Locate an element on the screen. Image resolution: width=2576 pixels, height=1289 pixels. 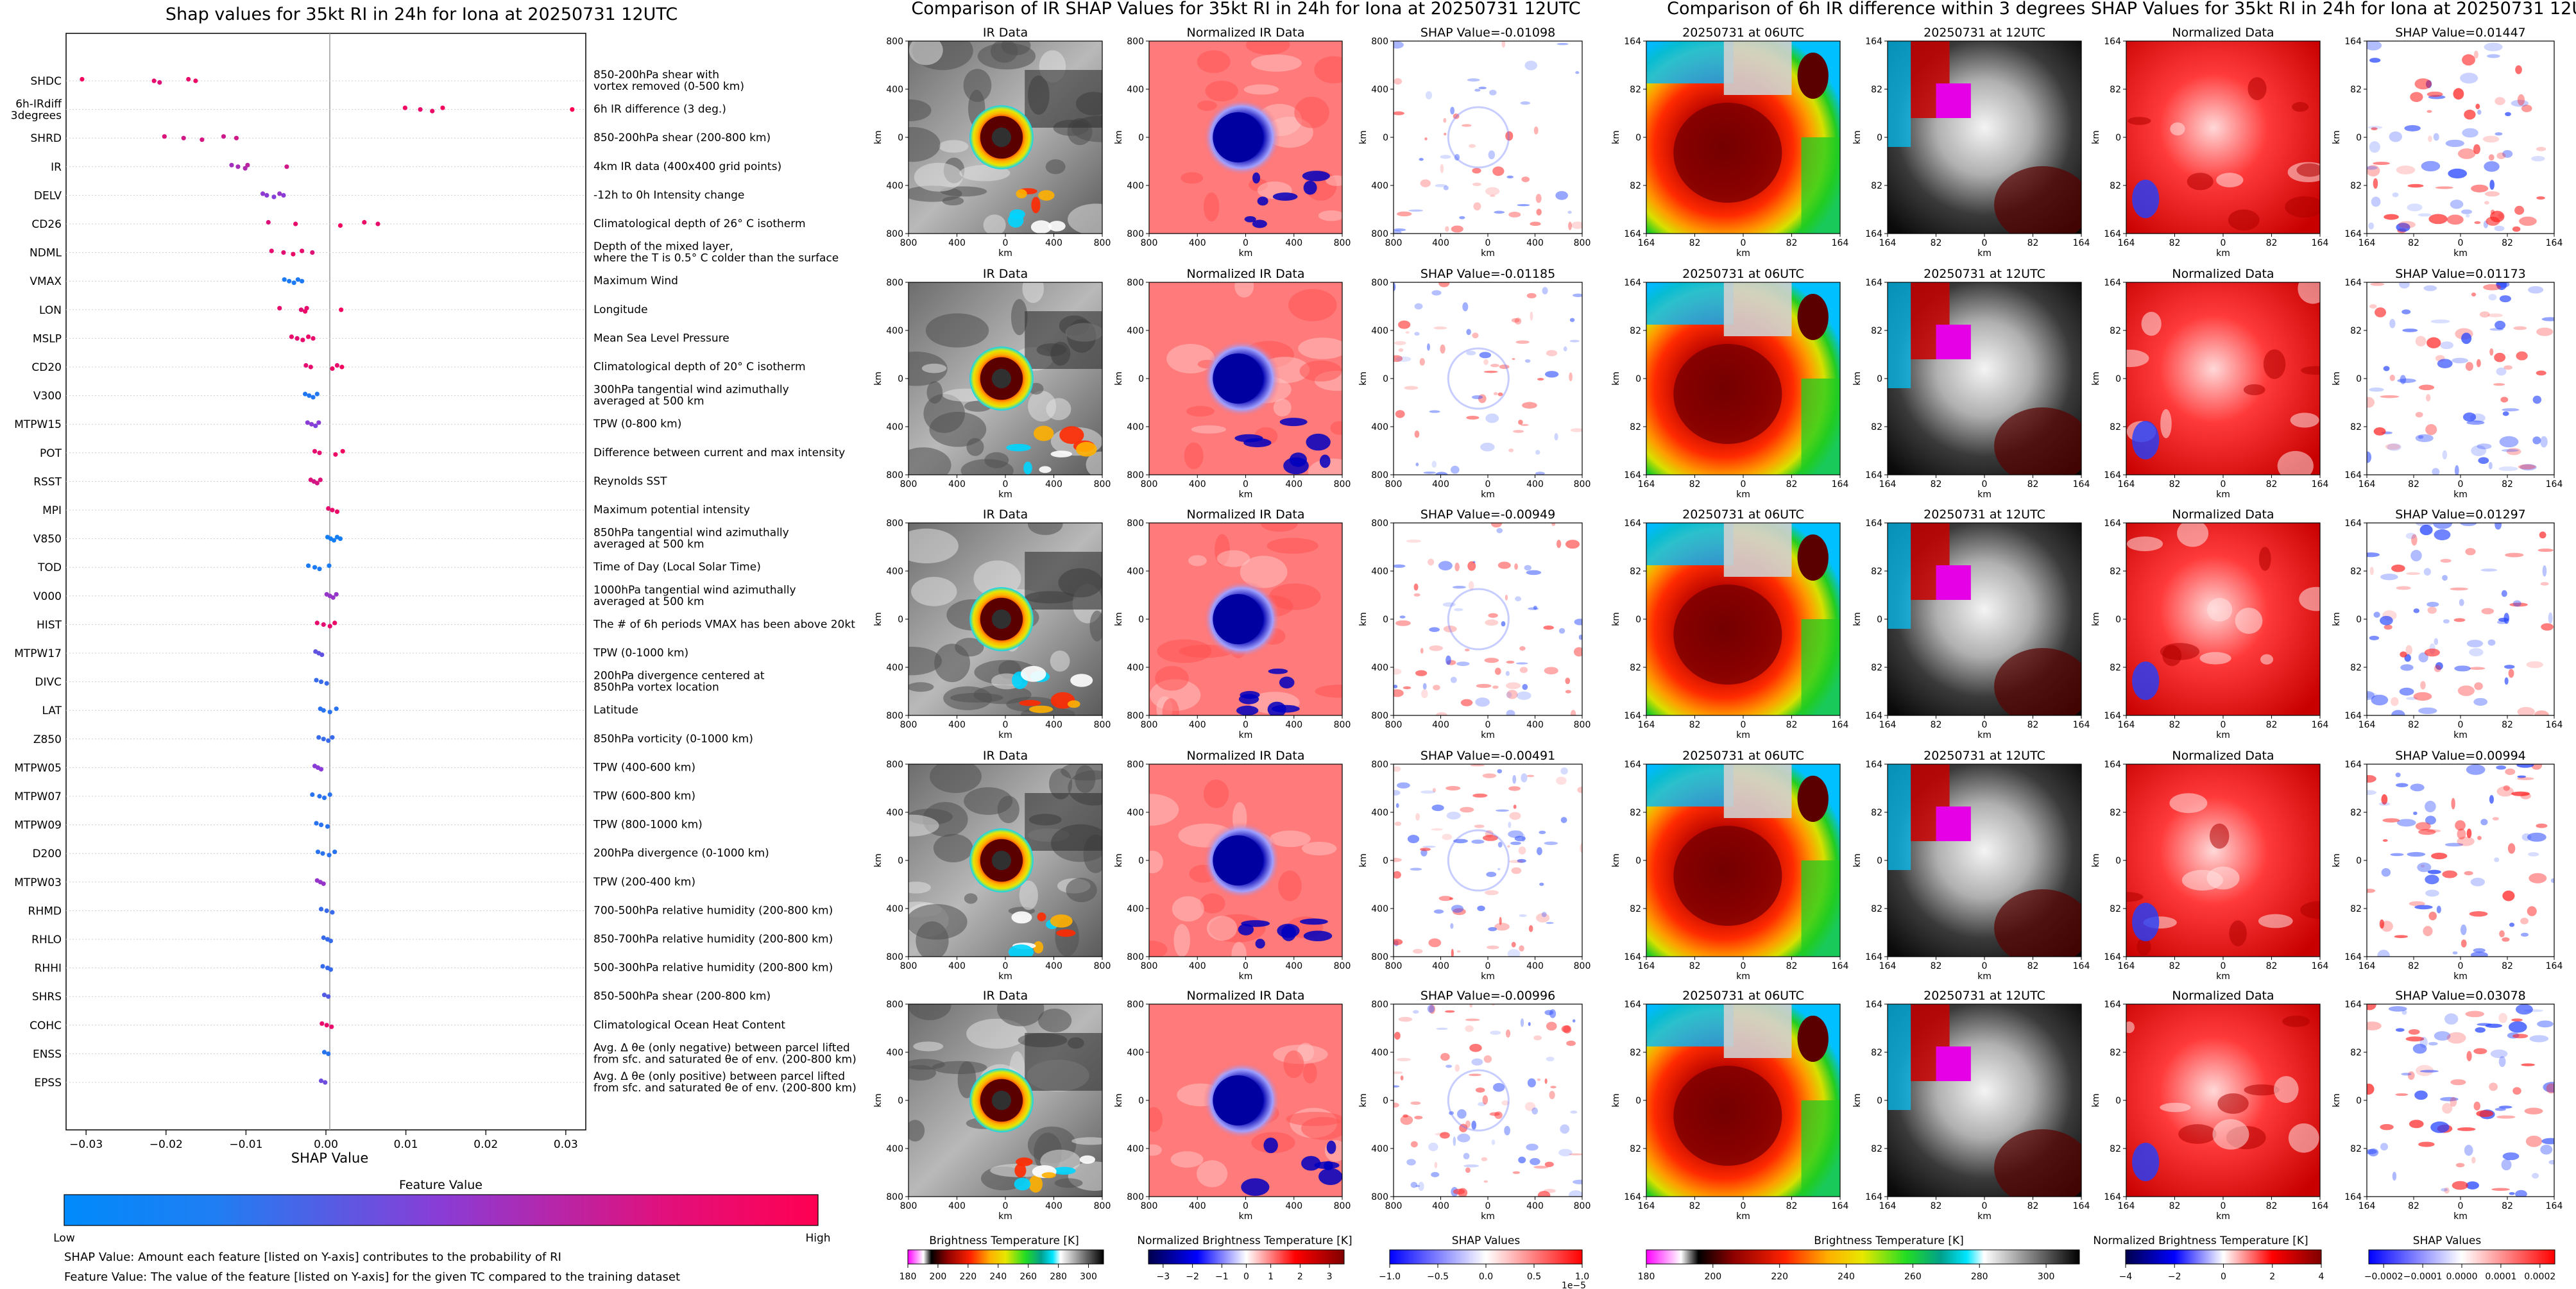
y-axis-label: km is located at coordinates (878, 1100).